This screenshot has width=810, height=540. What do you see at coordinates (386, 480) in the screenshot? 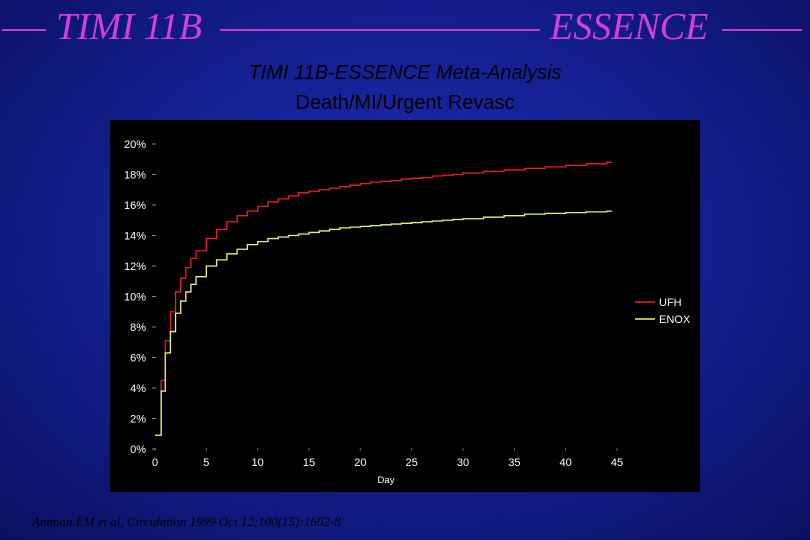
I see `x-axis-label: Day` at bounding box center [386, 480].